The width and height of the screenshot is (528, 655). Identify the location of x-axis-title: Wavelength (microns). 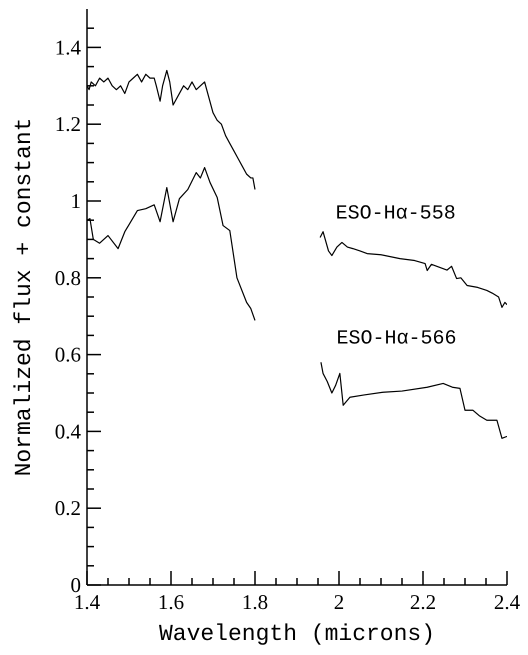
(297, 634).